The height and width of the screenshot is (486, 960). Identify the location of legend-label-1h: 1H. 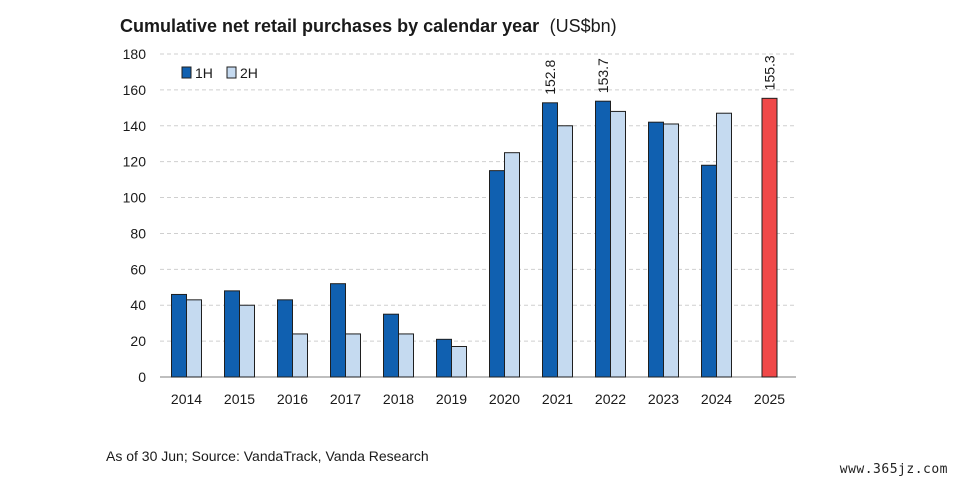
(204, 73).